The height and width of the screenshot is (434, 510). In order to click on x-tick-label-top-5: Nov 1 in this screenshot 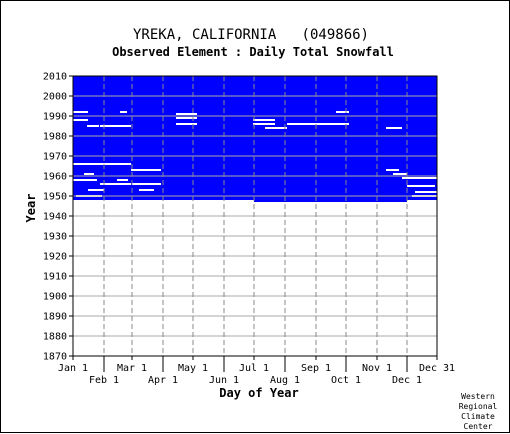, I will do `click(377, 368)`.